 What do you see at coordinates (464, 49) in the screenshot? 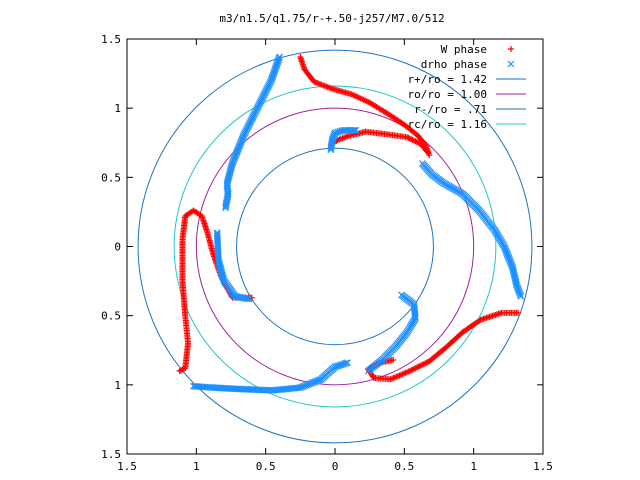
I see `legend-label: W phase` at bounding box center [464, 49].